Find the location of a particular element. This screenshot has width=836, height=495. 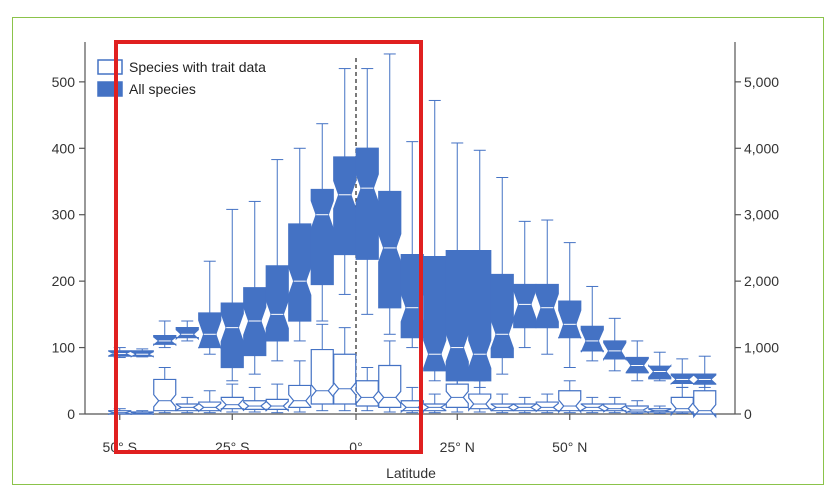

y-left-tick-label: 0 is located at coordinates (71, 414).